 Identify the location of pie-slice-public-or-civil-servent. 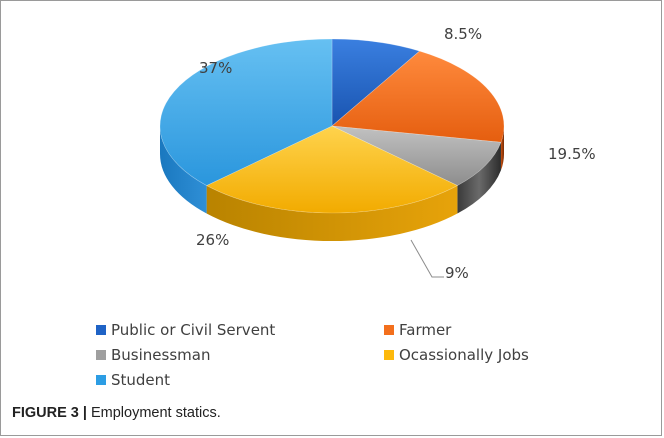
(376, 82).